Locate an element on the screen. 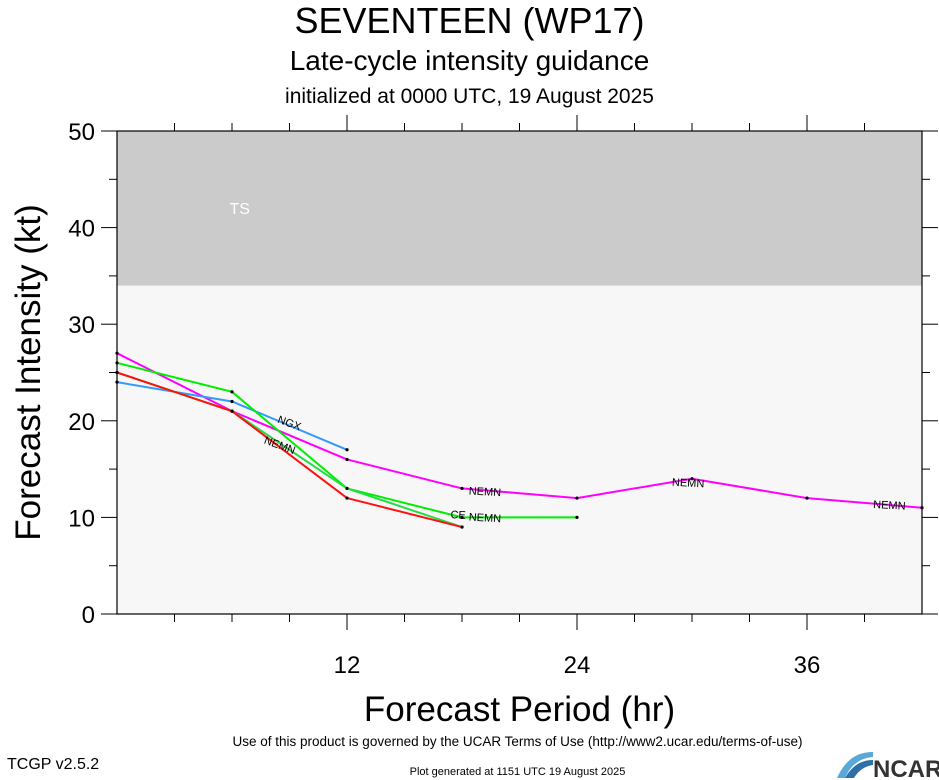 The width and height of the screenshot is (939, 780). ncar-logo: NCAR is located at coordinates (888, 766).